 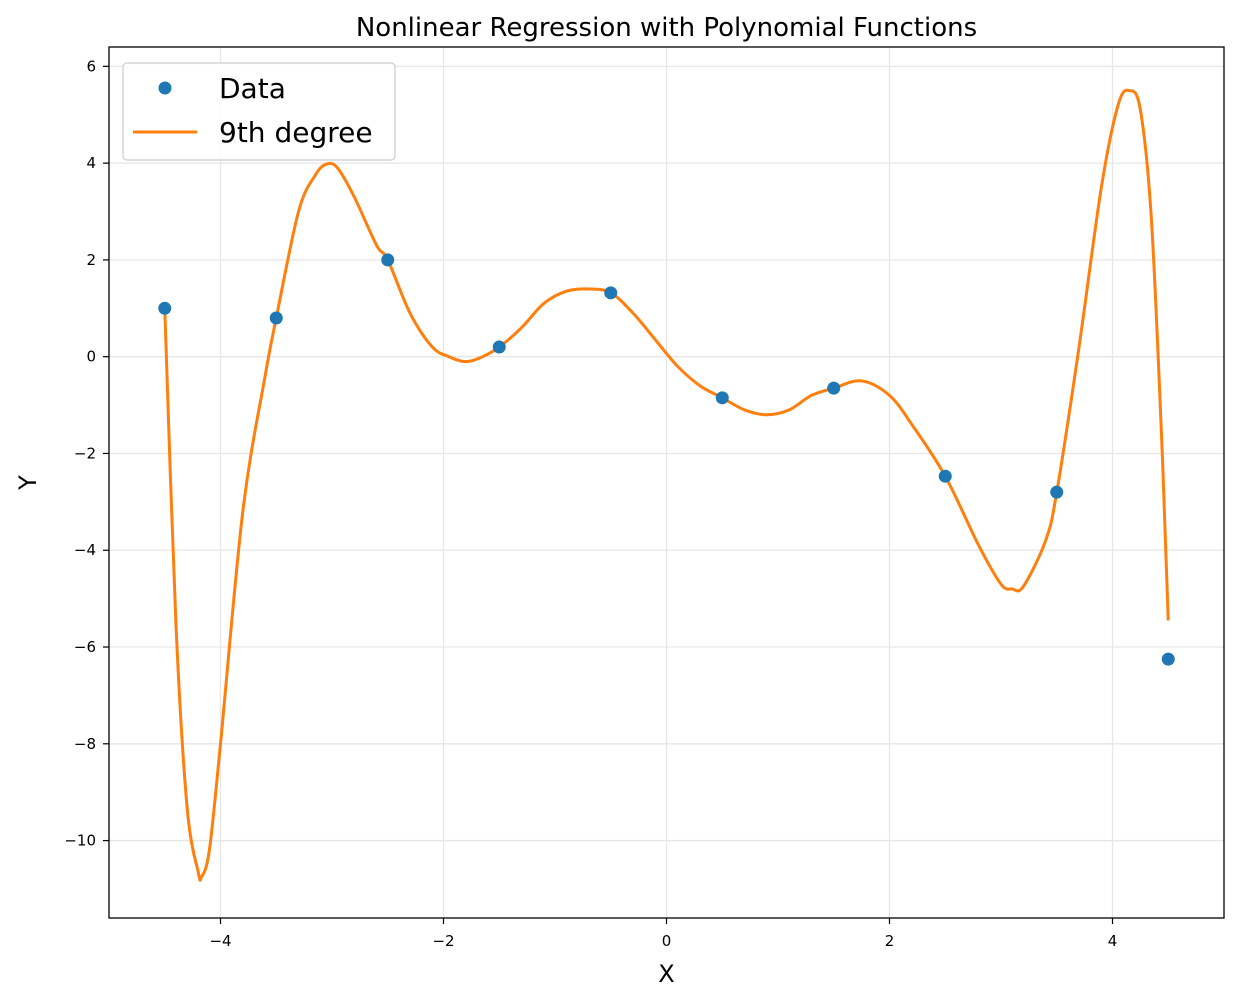 I want to click on legend-label-data: Data, so click(x=252, y=88).